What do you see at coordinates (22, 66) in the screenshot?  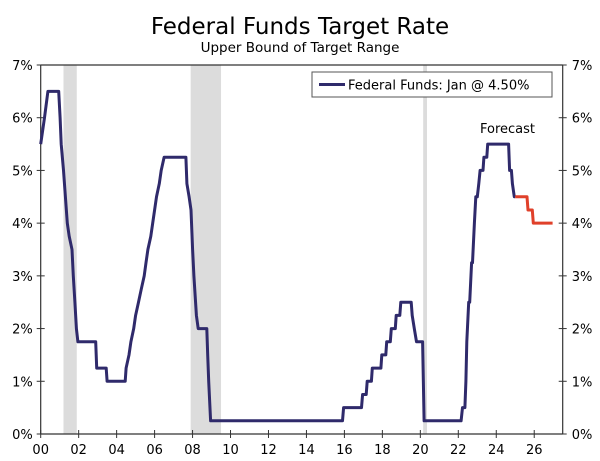 I see `y-tick-label-left: 7%` at bounding box center [22, 66].